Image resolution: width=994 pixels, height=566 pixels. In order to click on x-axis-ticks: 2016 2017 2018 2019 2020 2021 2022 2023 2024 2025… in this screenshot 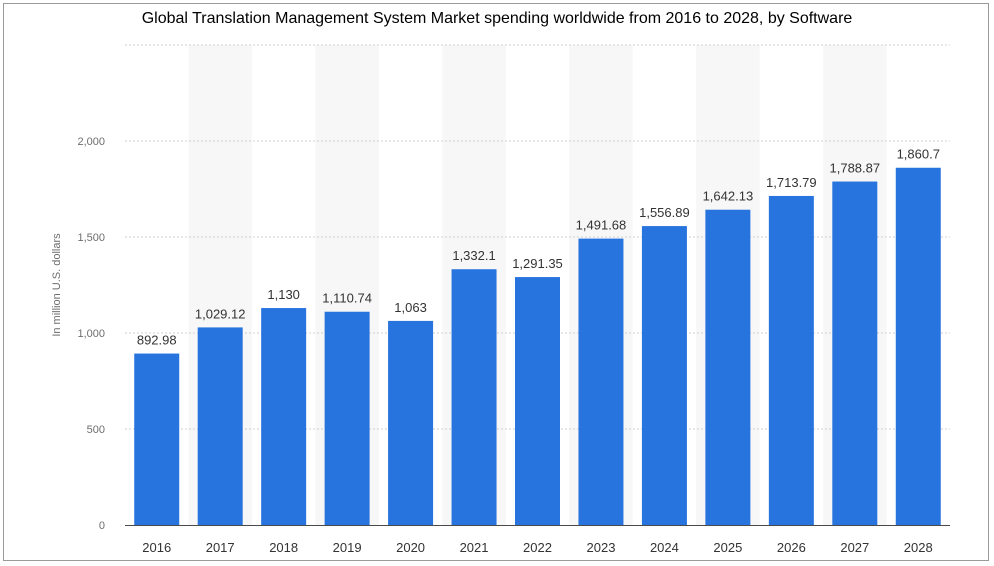, I will do `click(537, 547)`.